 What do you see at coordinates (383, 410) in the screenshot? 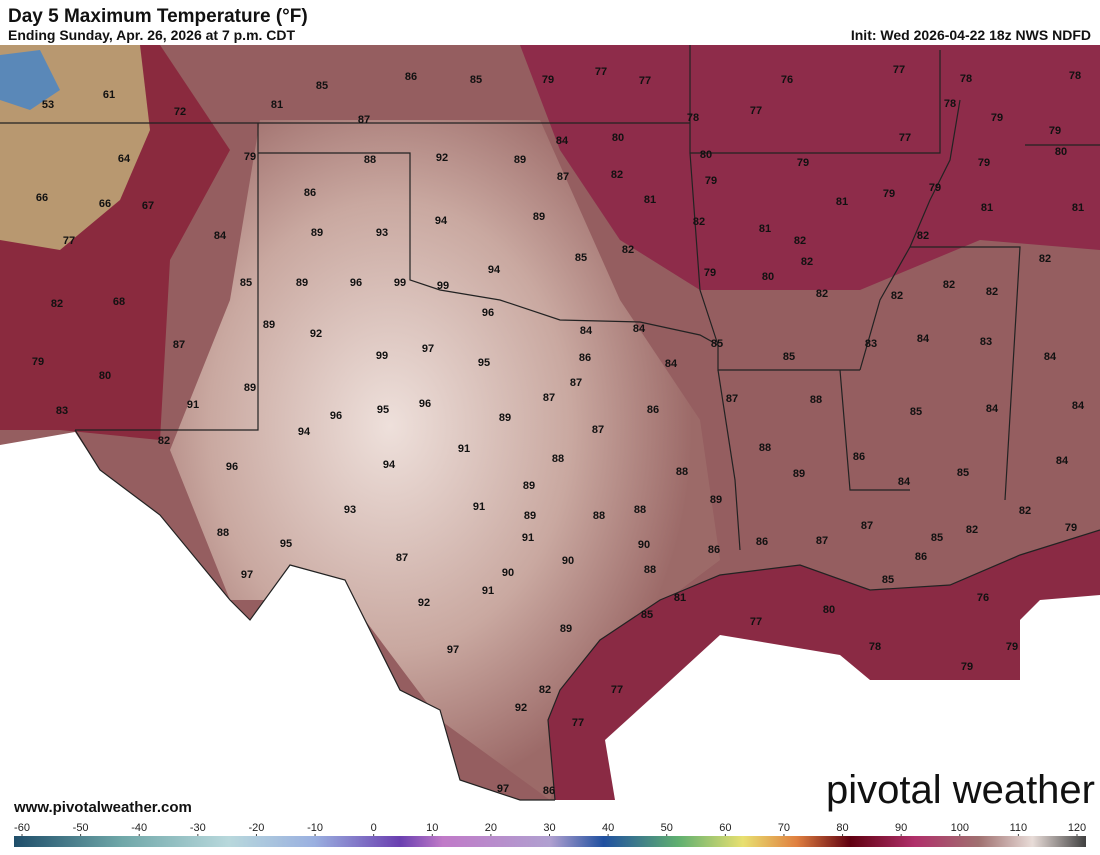
I see `temperature-label: 95` at bounding box center [383, 410].